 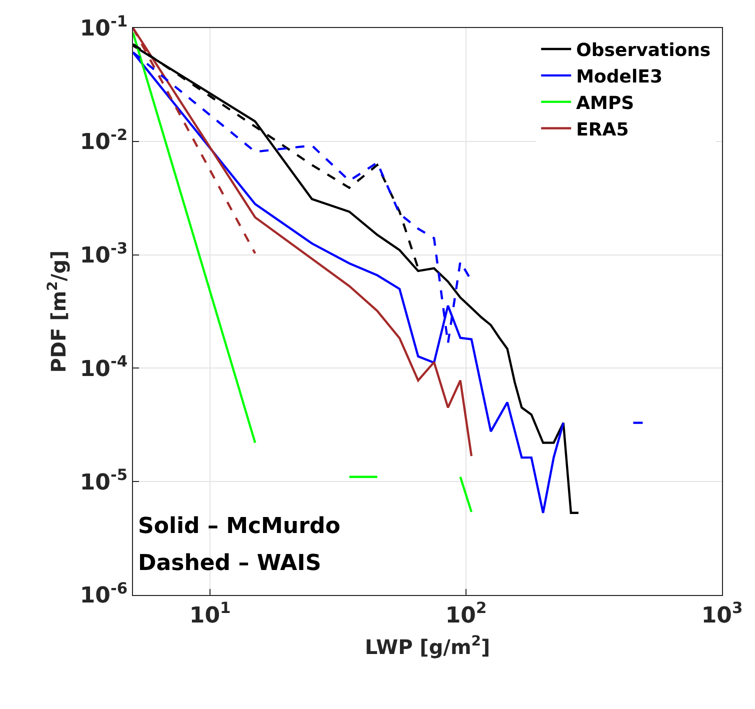 What do you see at coordinates (602, 129) in the screenshot?
I see `legend-label: ERA5` at bounding box center [602, 129].